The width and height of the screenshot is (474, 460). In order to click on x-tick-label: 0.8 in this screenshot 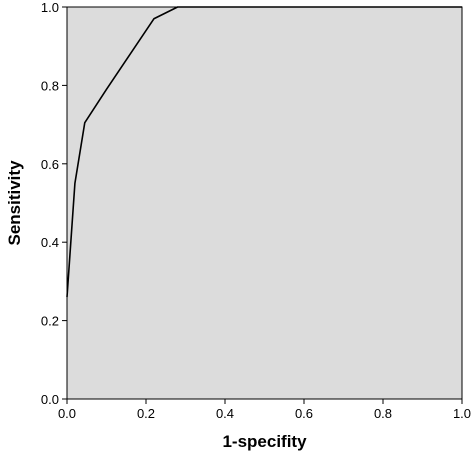, I will do `click(383, 413)`.